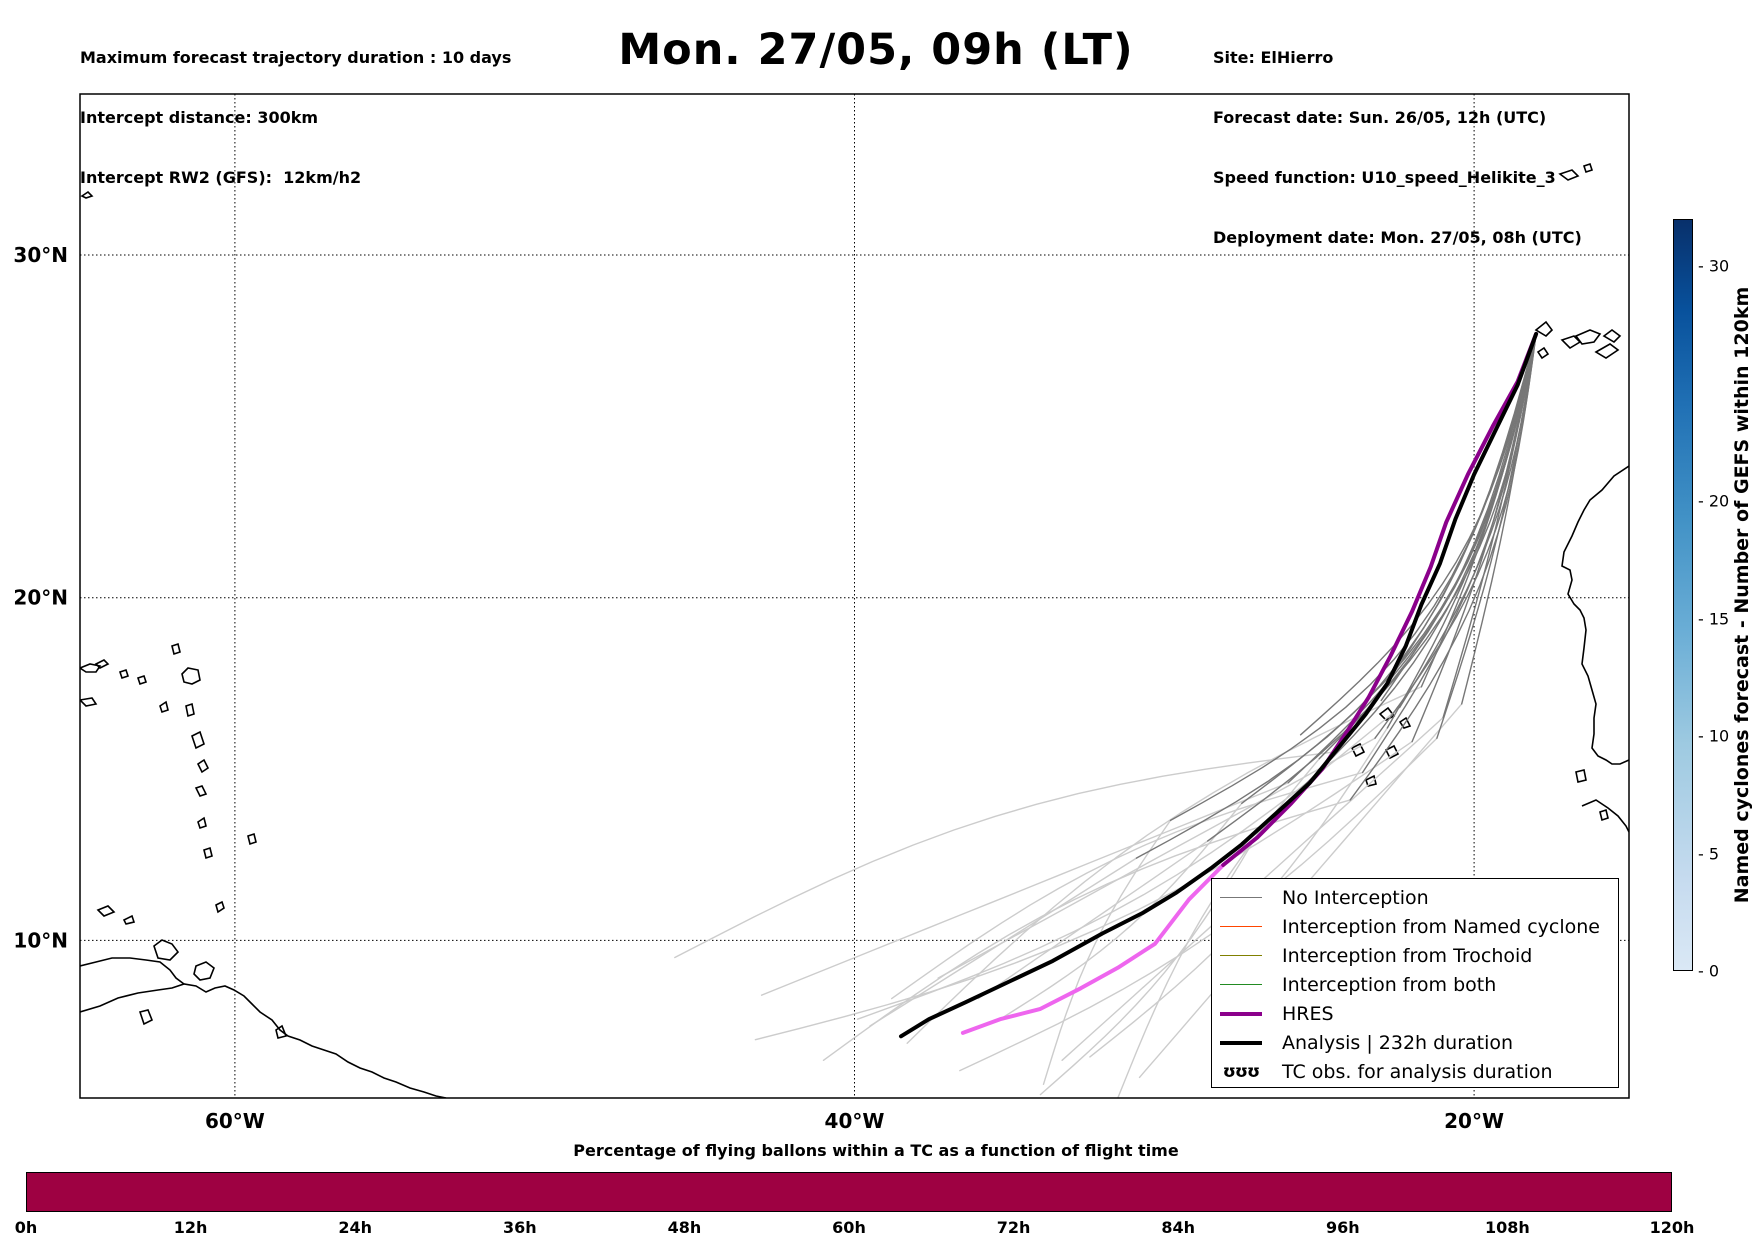 Image resolution: width=1752 pixels, height=1241 pixels. I want to click on colorbar-tick-label: - 5, so click(1709, 853).